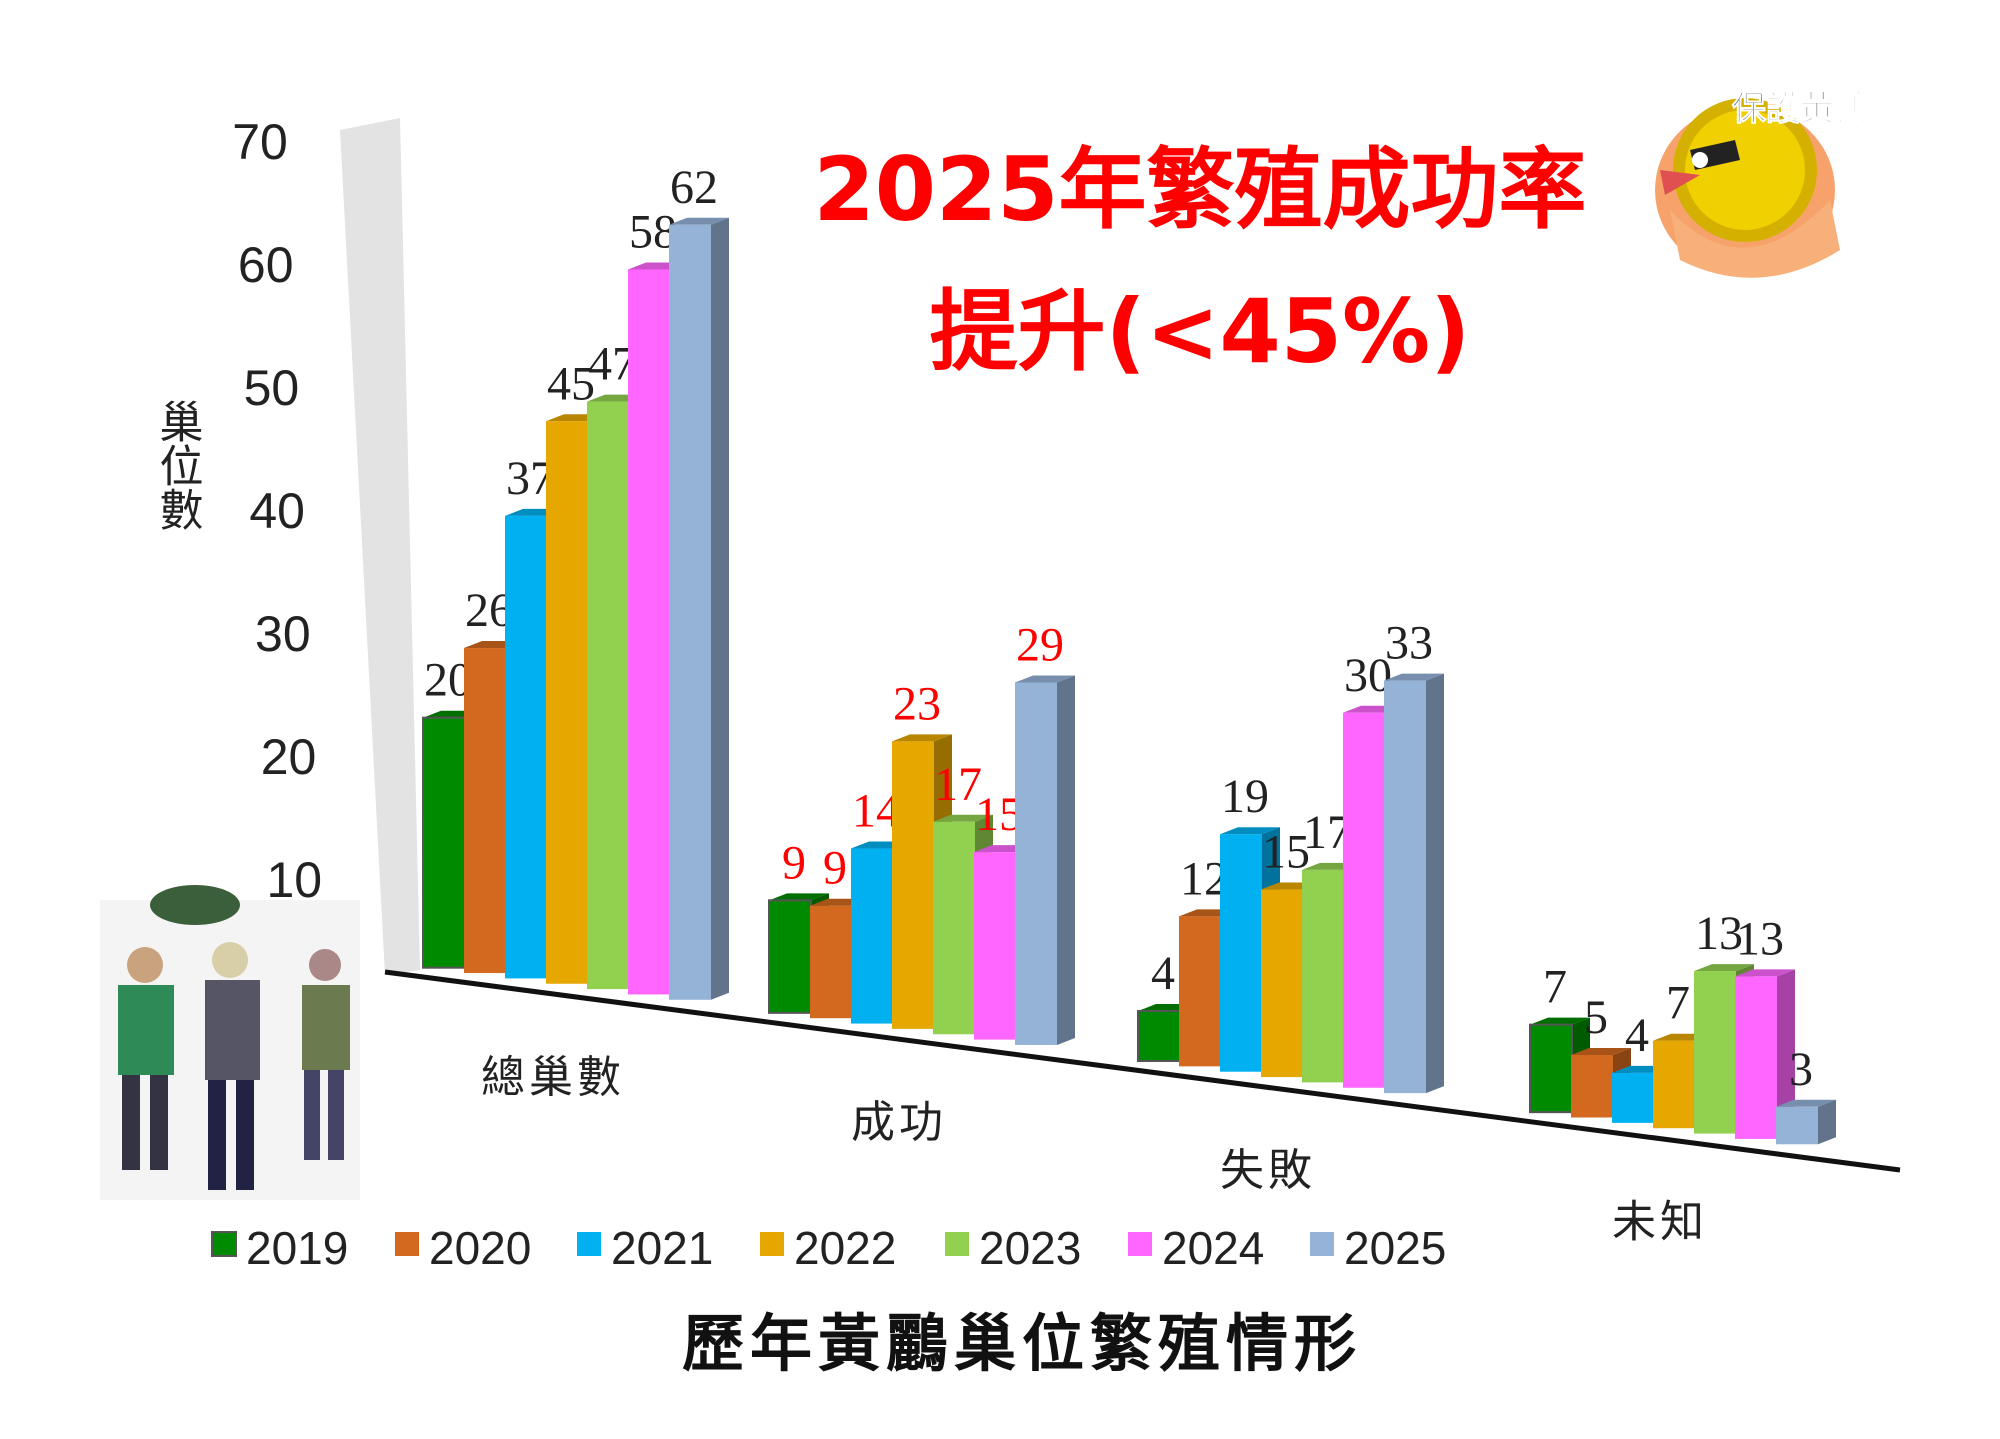 This screenshot has width=2000, height=1439. Describe the element at coordinates (480, 1248) in the screenshot. I see `legend-label: 2020` at that location.